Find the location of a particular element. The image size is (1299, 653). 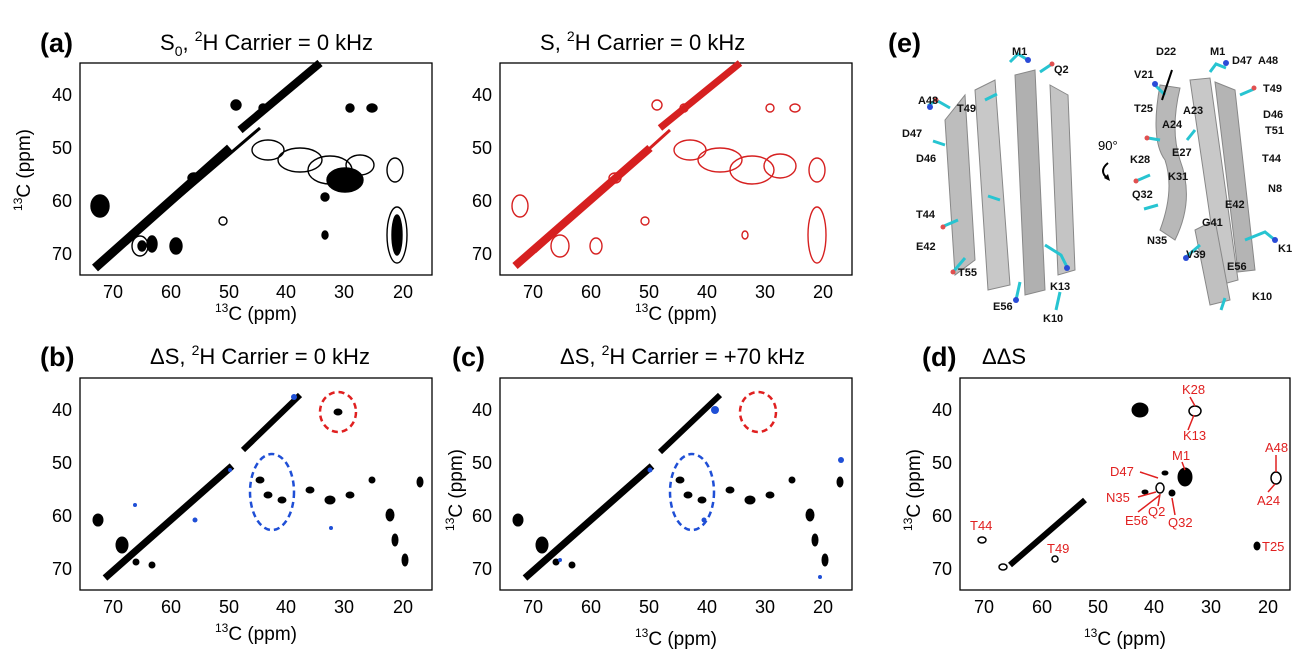

svg-text: T44 is located at coordinates (981, 525).